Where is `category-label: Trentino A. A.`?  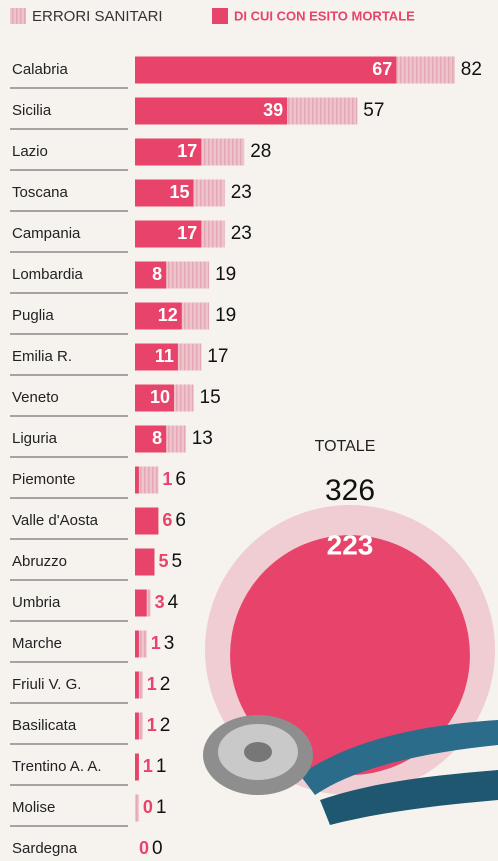
category-label: Trentino A. A. is located at coordinates (57, 766).